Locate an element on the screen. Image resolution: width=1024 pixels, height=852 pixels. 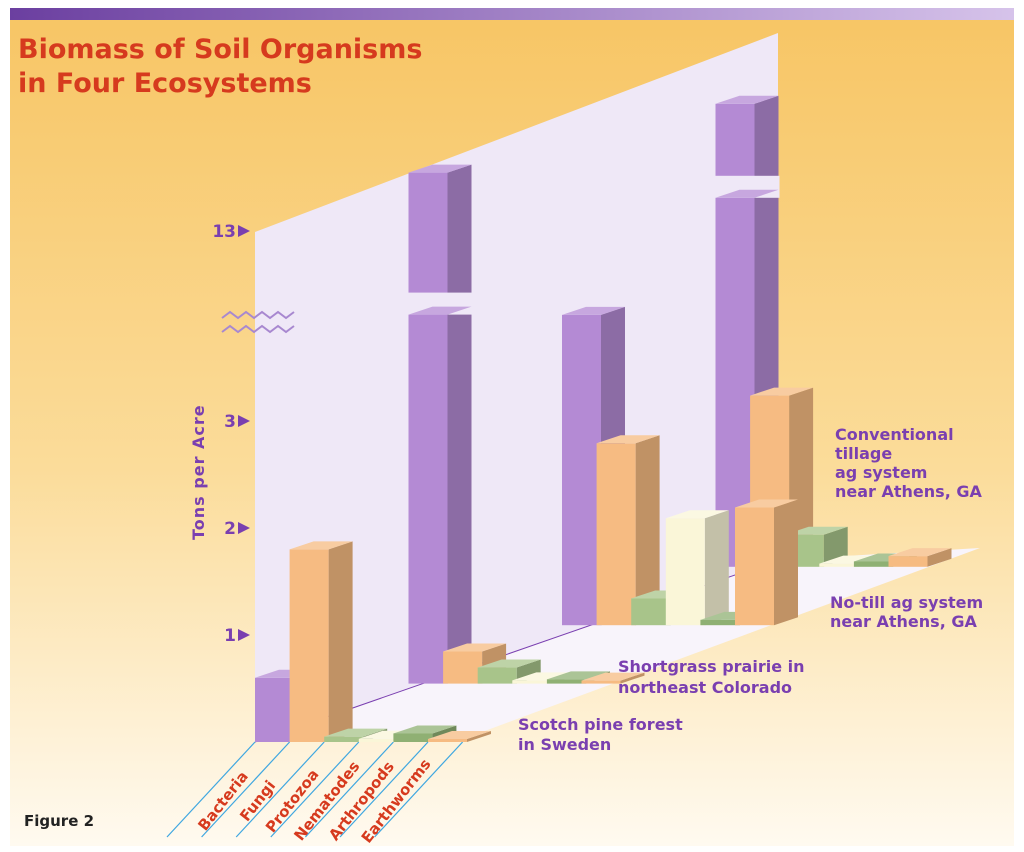
category-guide-nematodes is located at coordinates (315, 789).